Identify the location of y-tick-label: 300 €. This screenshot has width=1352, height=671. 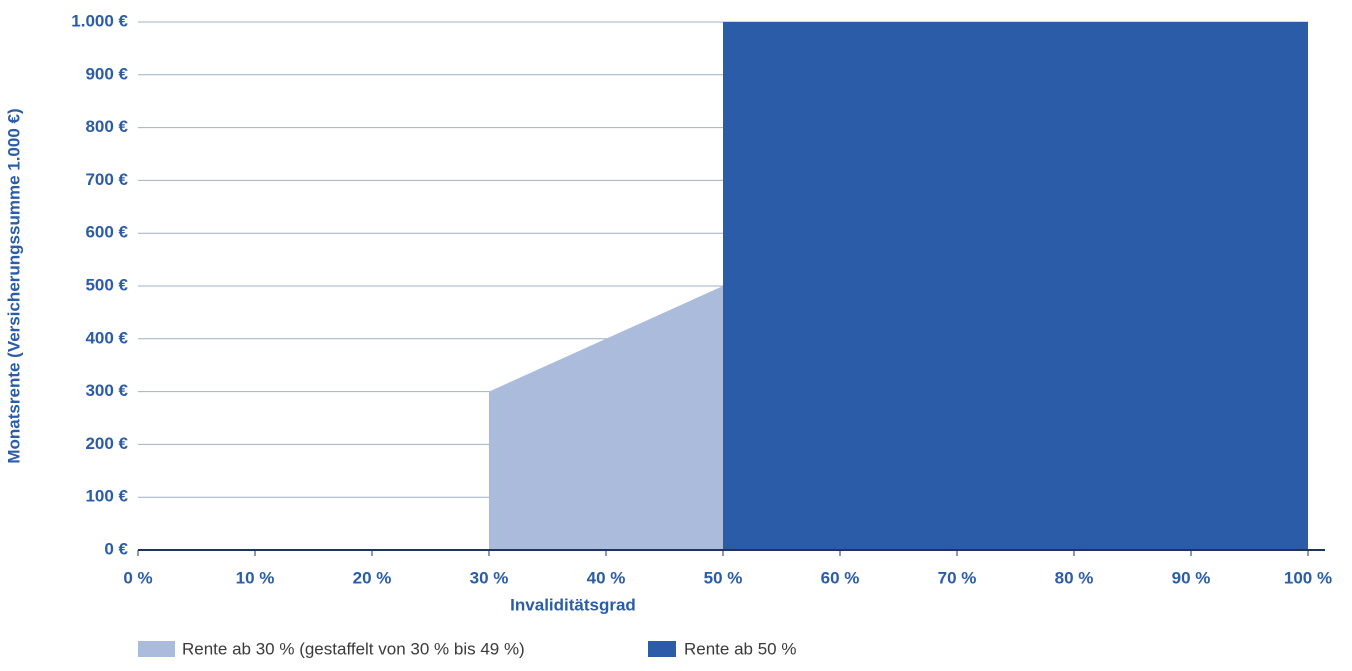
(106, 390).